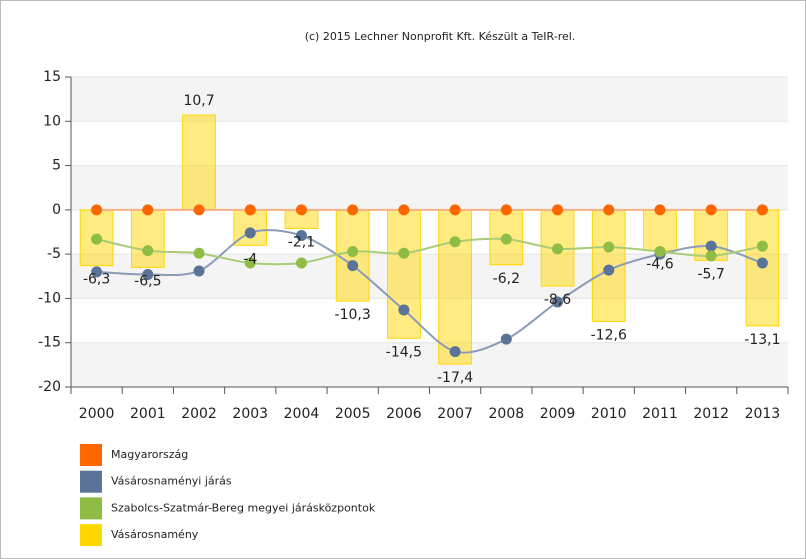  I want to click on legend-label: Vásárosnaményi járás, so click(171, 481).